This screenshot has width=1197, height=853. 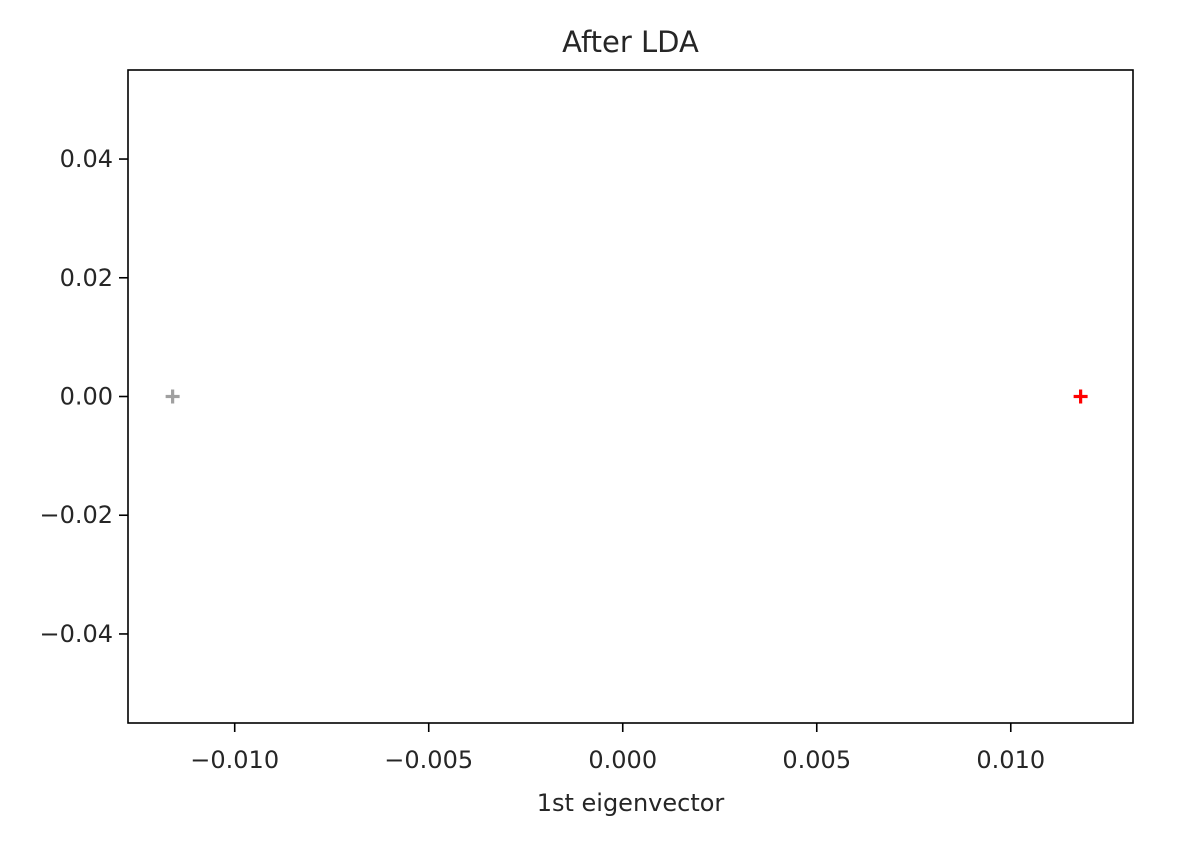 I want to click on y-tick-label: 0.02, so click(x=86, y=278).